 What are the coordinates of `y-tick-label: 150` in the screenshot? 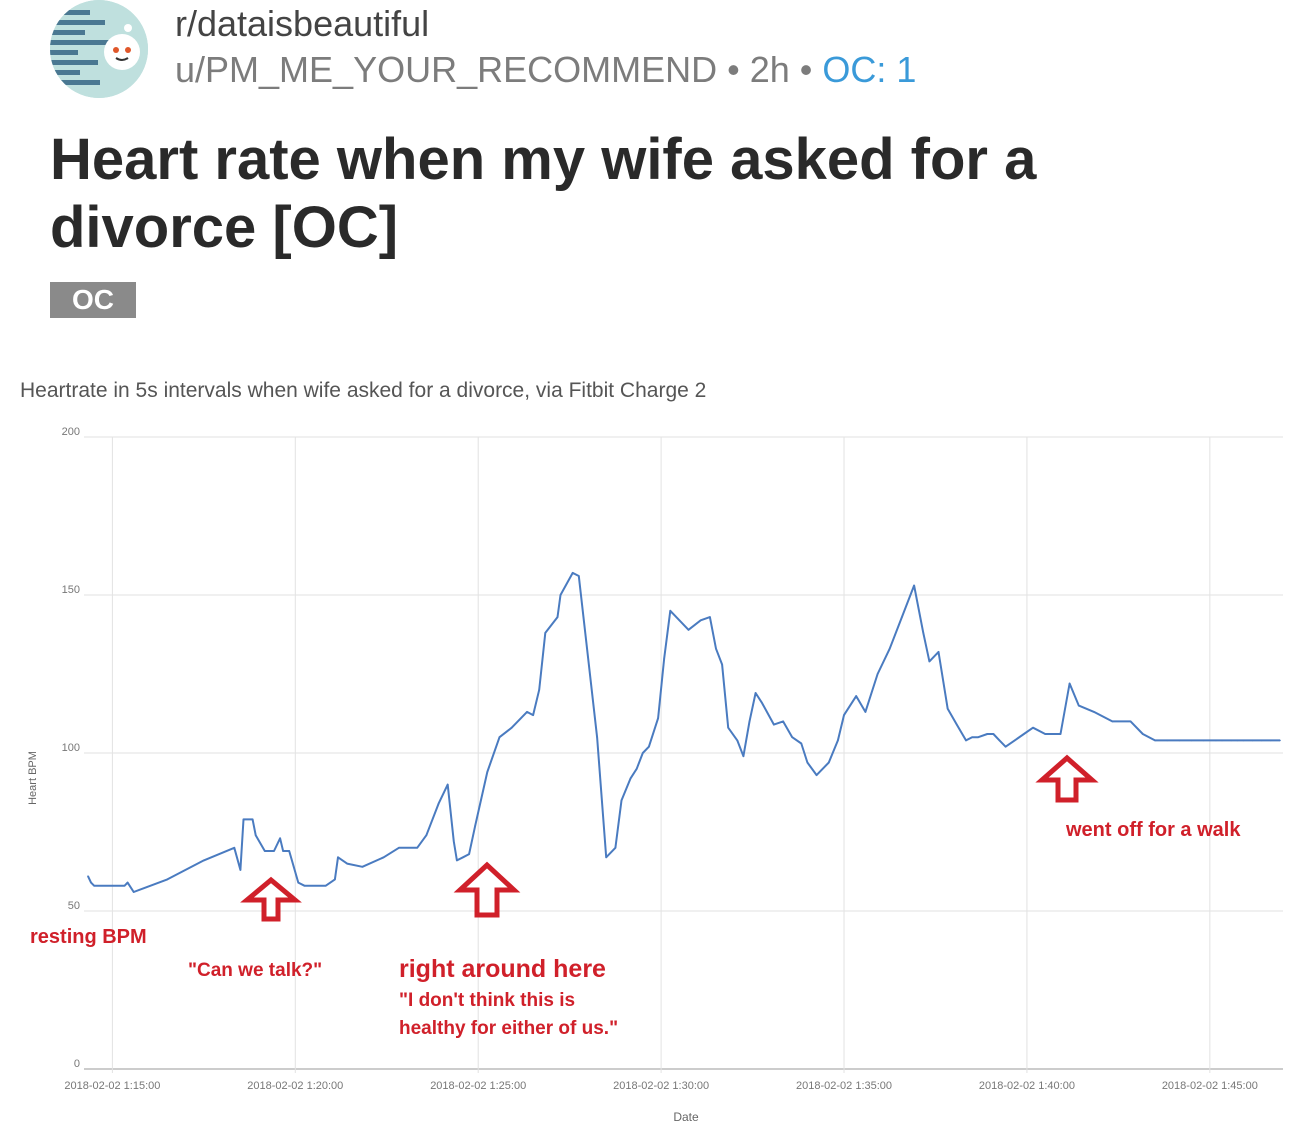 It's located at (71, 590).